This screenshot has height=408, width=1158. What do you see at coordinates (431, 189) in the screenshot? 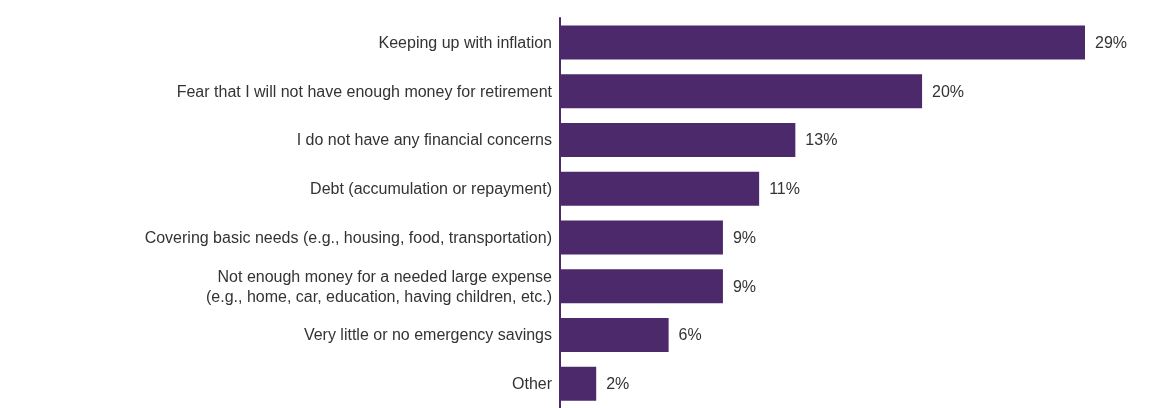
I see `y-tick-label: Debt (accumulation or repayment)` at bounding box center [431, 189].